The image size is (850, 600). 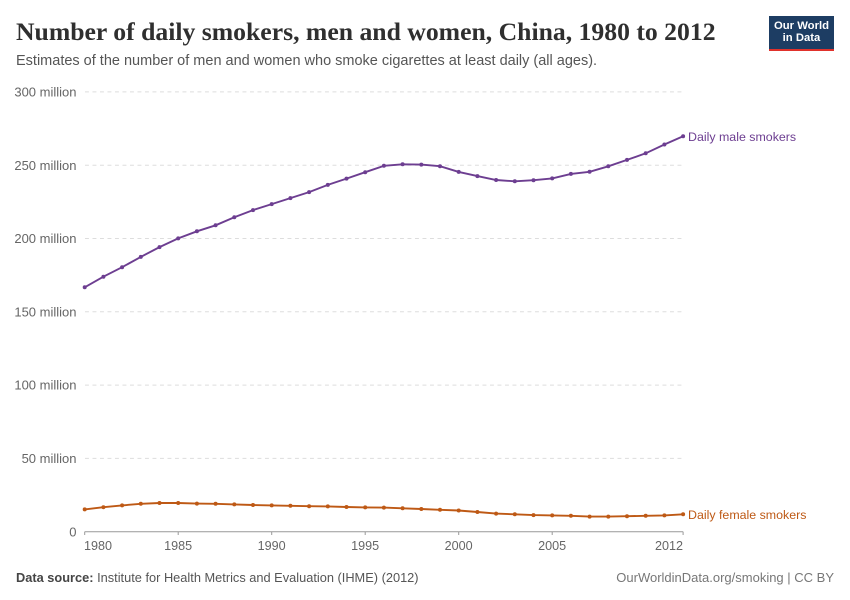 I want to click on svg-text: 100 million, so click(x=45, y=385).